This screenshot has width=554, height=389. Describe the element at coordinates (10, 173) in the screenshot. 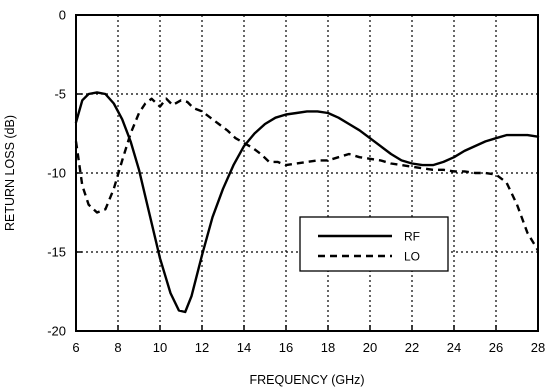

I see `y-axis-label: RETURN LOSS (dB)` at that location.